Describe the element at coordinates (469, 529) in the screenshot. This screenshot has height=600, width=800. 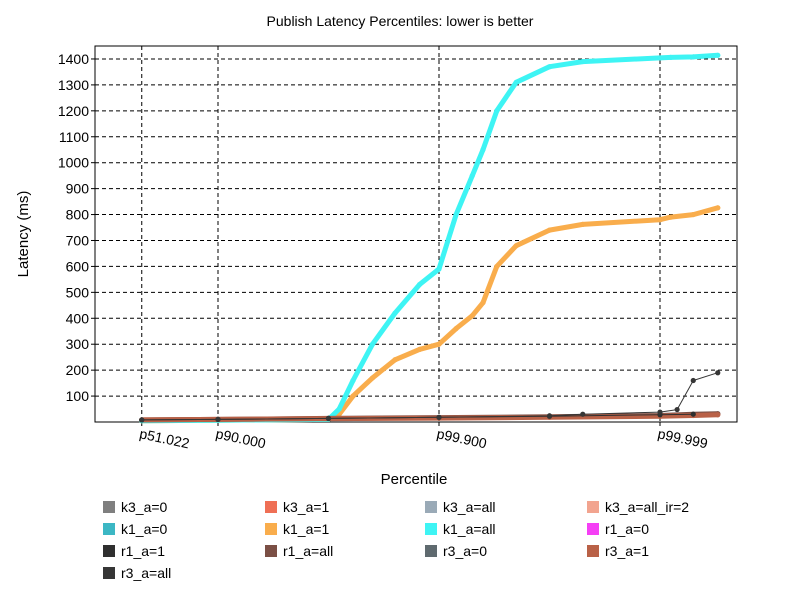
I see `legend-label: k1_a=all` at that location.